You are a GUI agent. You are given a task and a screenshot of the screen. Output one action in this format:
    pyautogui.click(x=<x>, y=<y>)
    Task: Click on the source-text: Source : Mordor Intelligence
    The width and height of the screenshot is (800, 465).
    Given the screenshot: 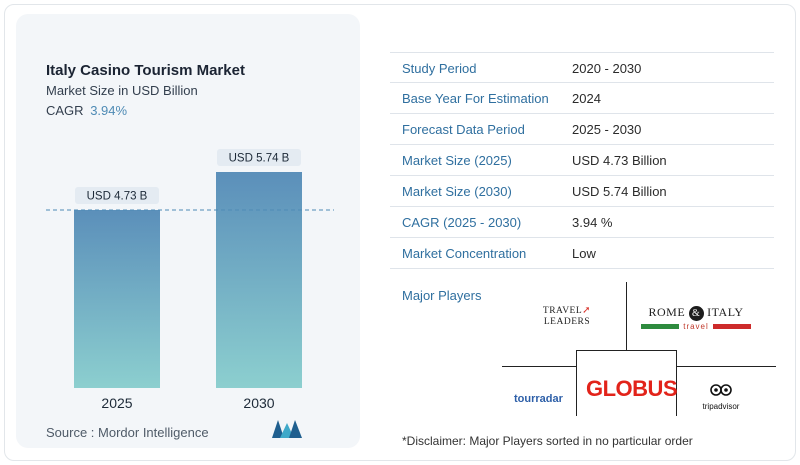 What is the action you would take?
    pyautogui.click(x=127, y=432)
    